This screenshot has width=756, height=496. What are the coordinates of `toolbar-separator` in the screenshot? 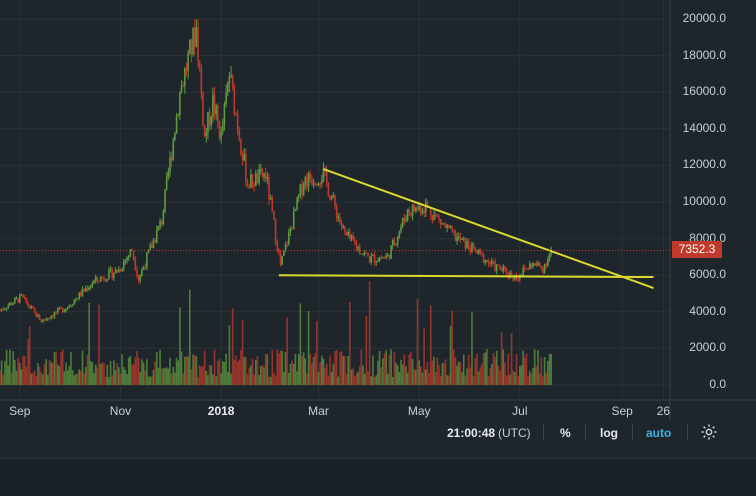 It's located at (632, 432).